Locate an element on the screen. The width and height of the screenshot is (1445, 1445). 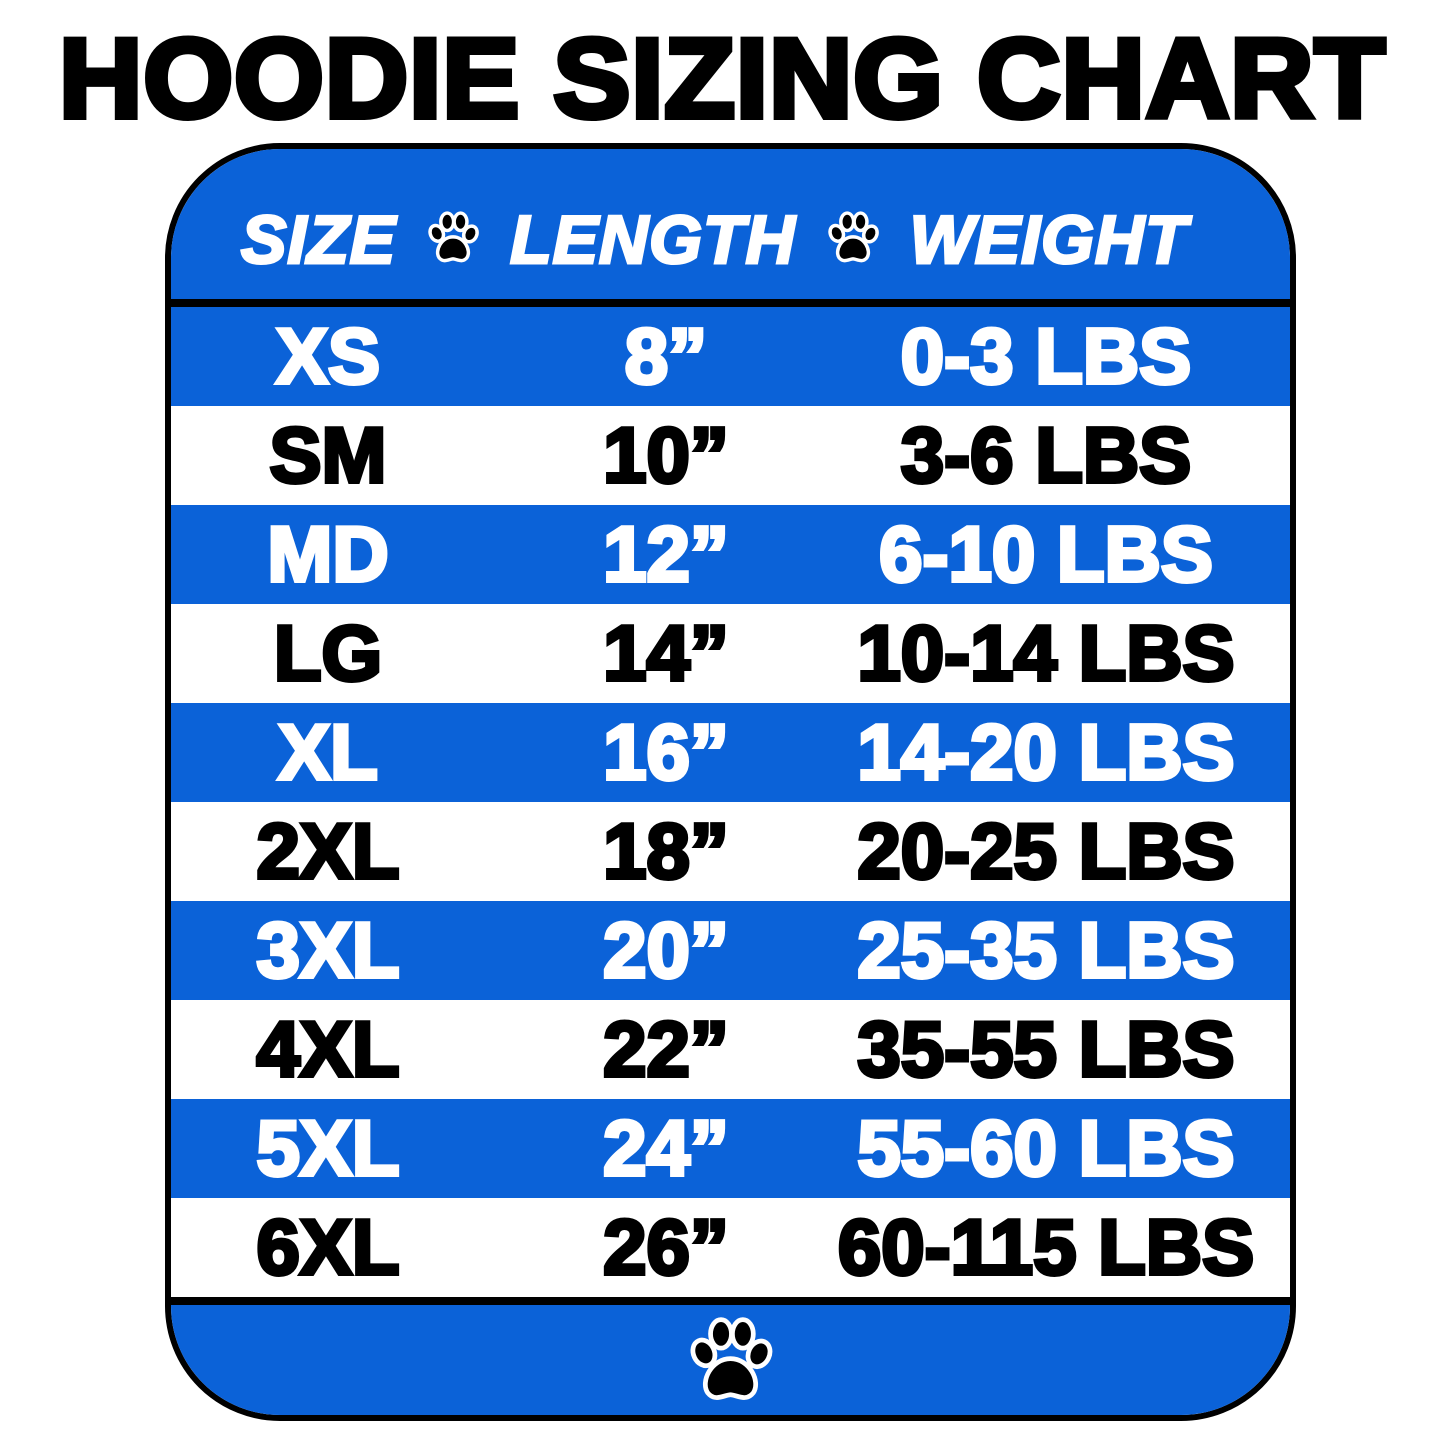
size-cell: LG is located at coordinates (328, 653).